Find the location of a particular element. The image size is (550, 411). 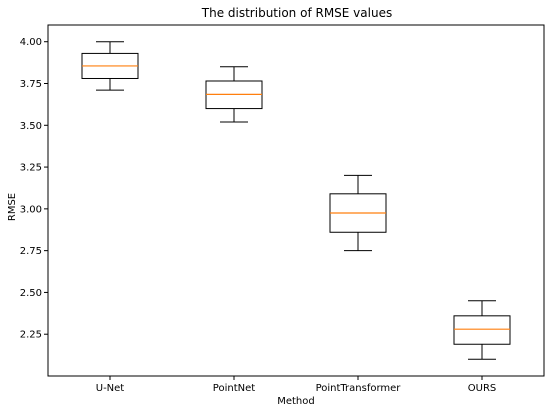

box-pointnet is located at coordinates (234, 94).